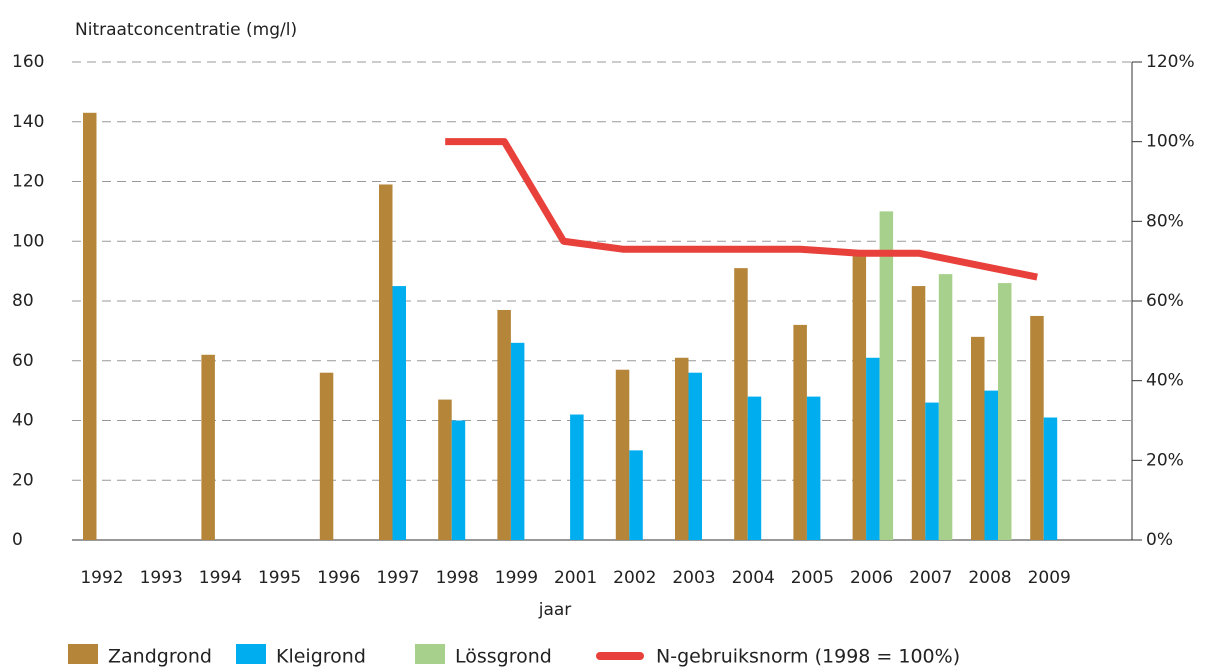 The height and width of the screenshot is (669, 1217). I want to click on legend-label: Kleigrond, so click(321, 657).